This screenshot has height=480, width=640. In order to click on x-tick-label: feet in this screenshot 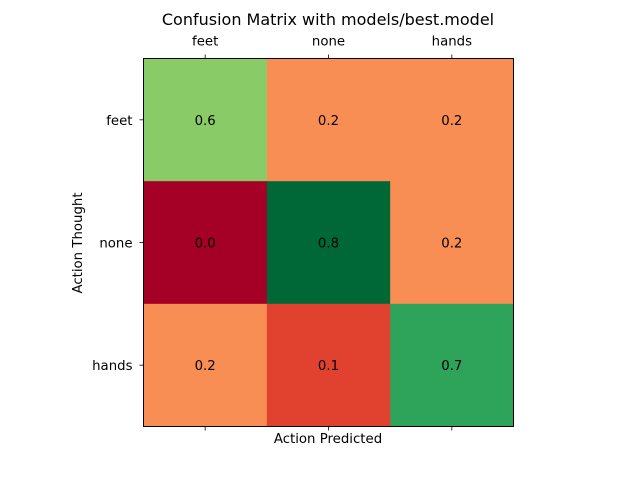, I will do `click(205, 42)`.